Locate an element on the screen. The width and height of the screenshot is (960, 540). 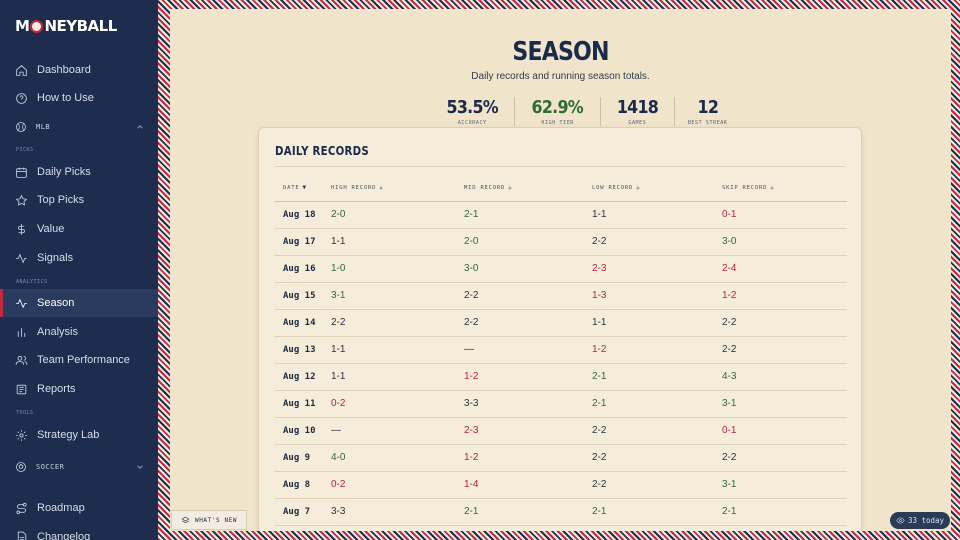
record-cell: 3-3 is located at coordinates (520, 404).